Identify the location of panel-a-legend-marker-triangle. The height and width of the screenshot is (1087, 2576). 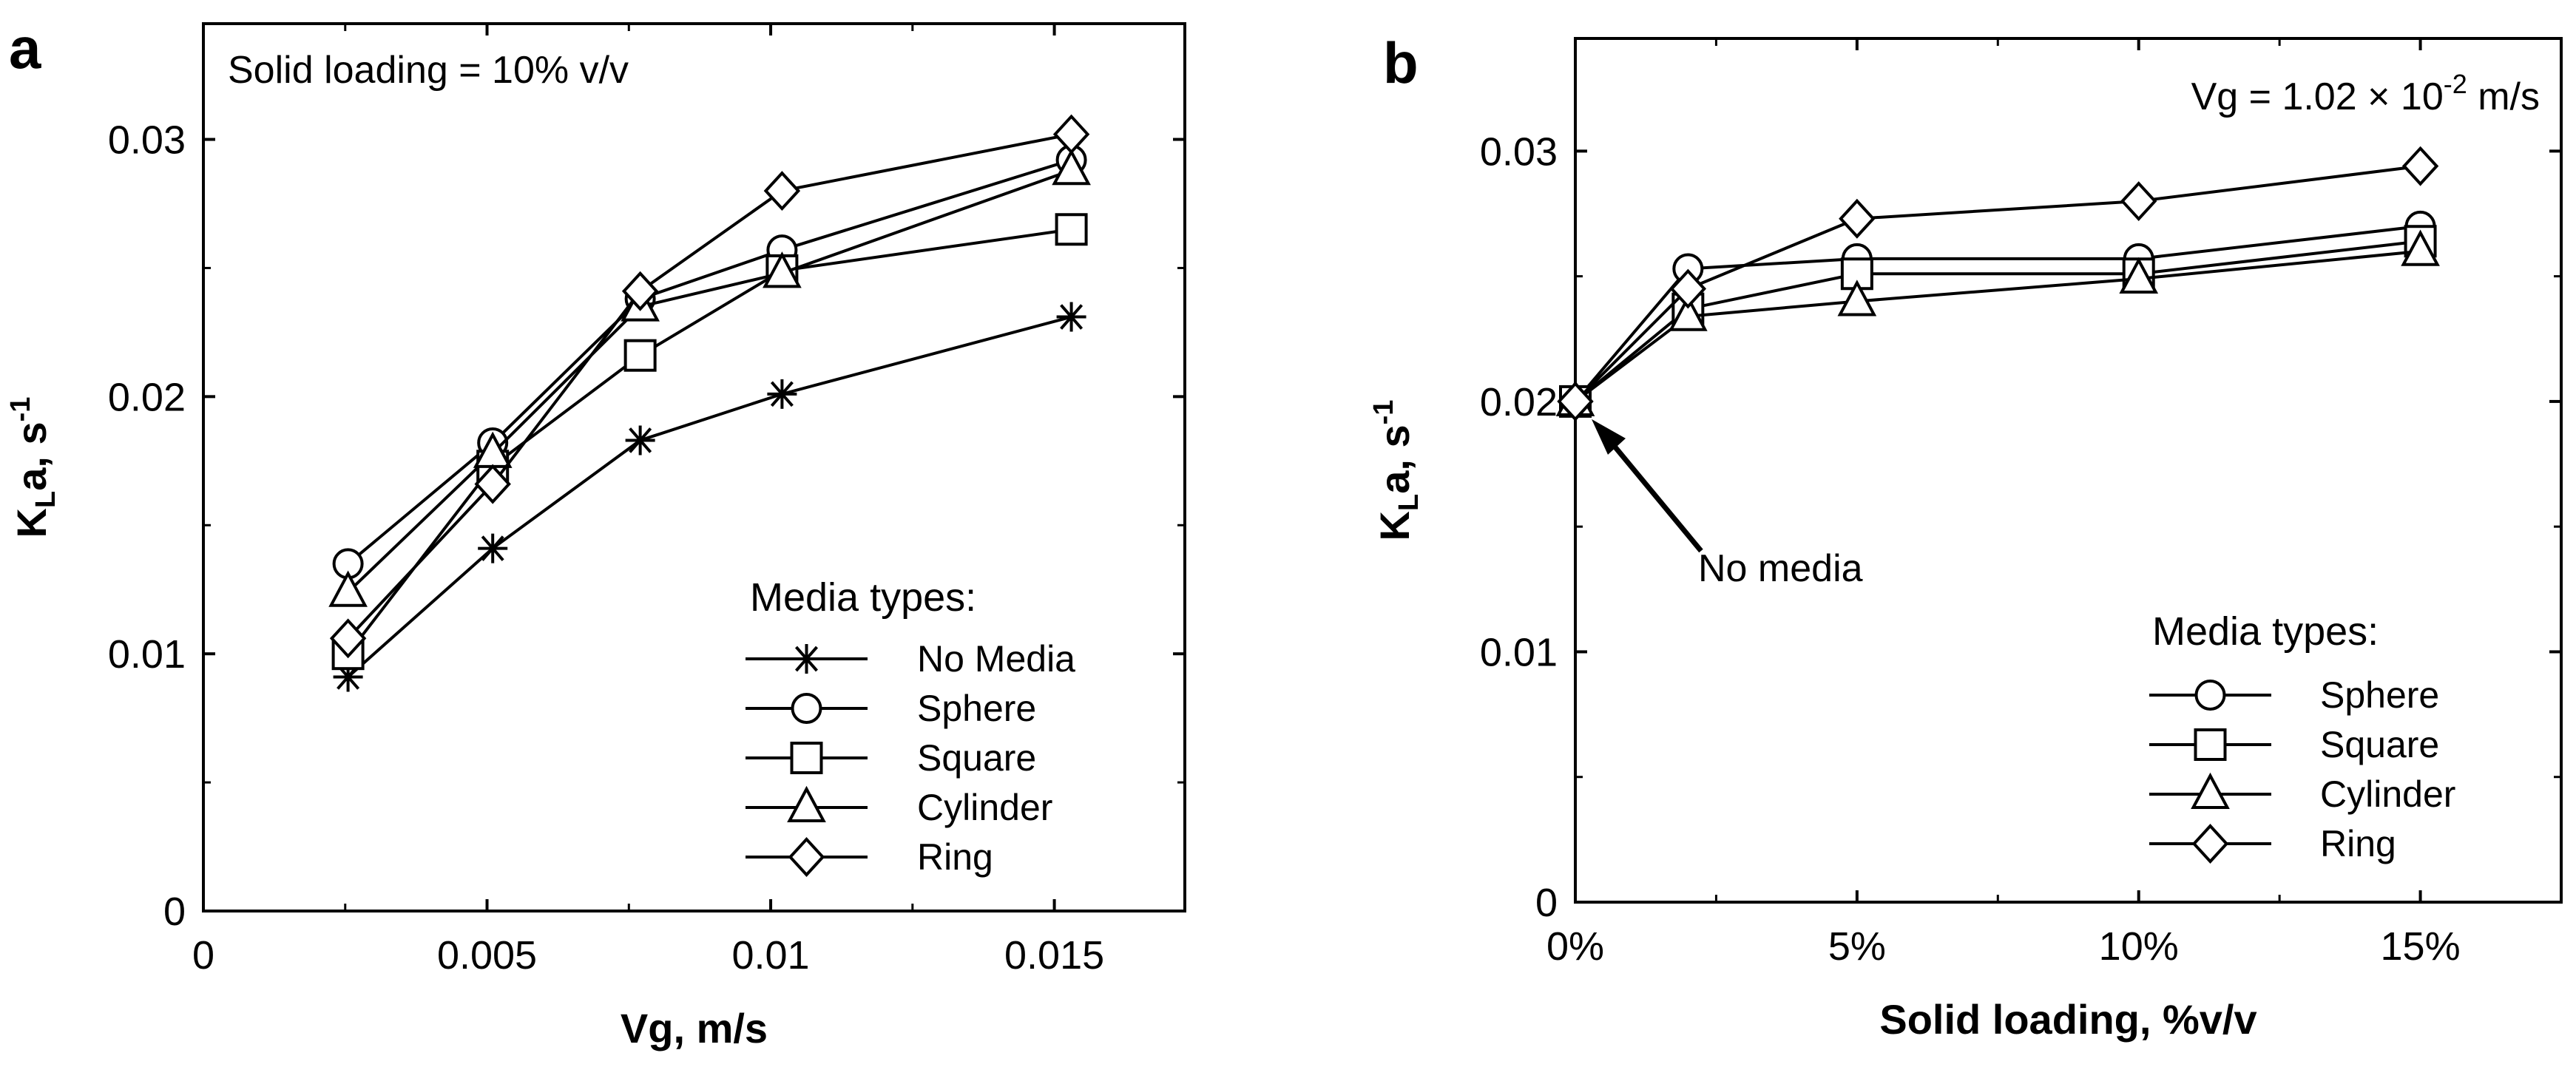
(806, 803).